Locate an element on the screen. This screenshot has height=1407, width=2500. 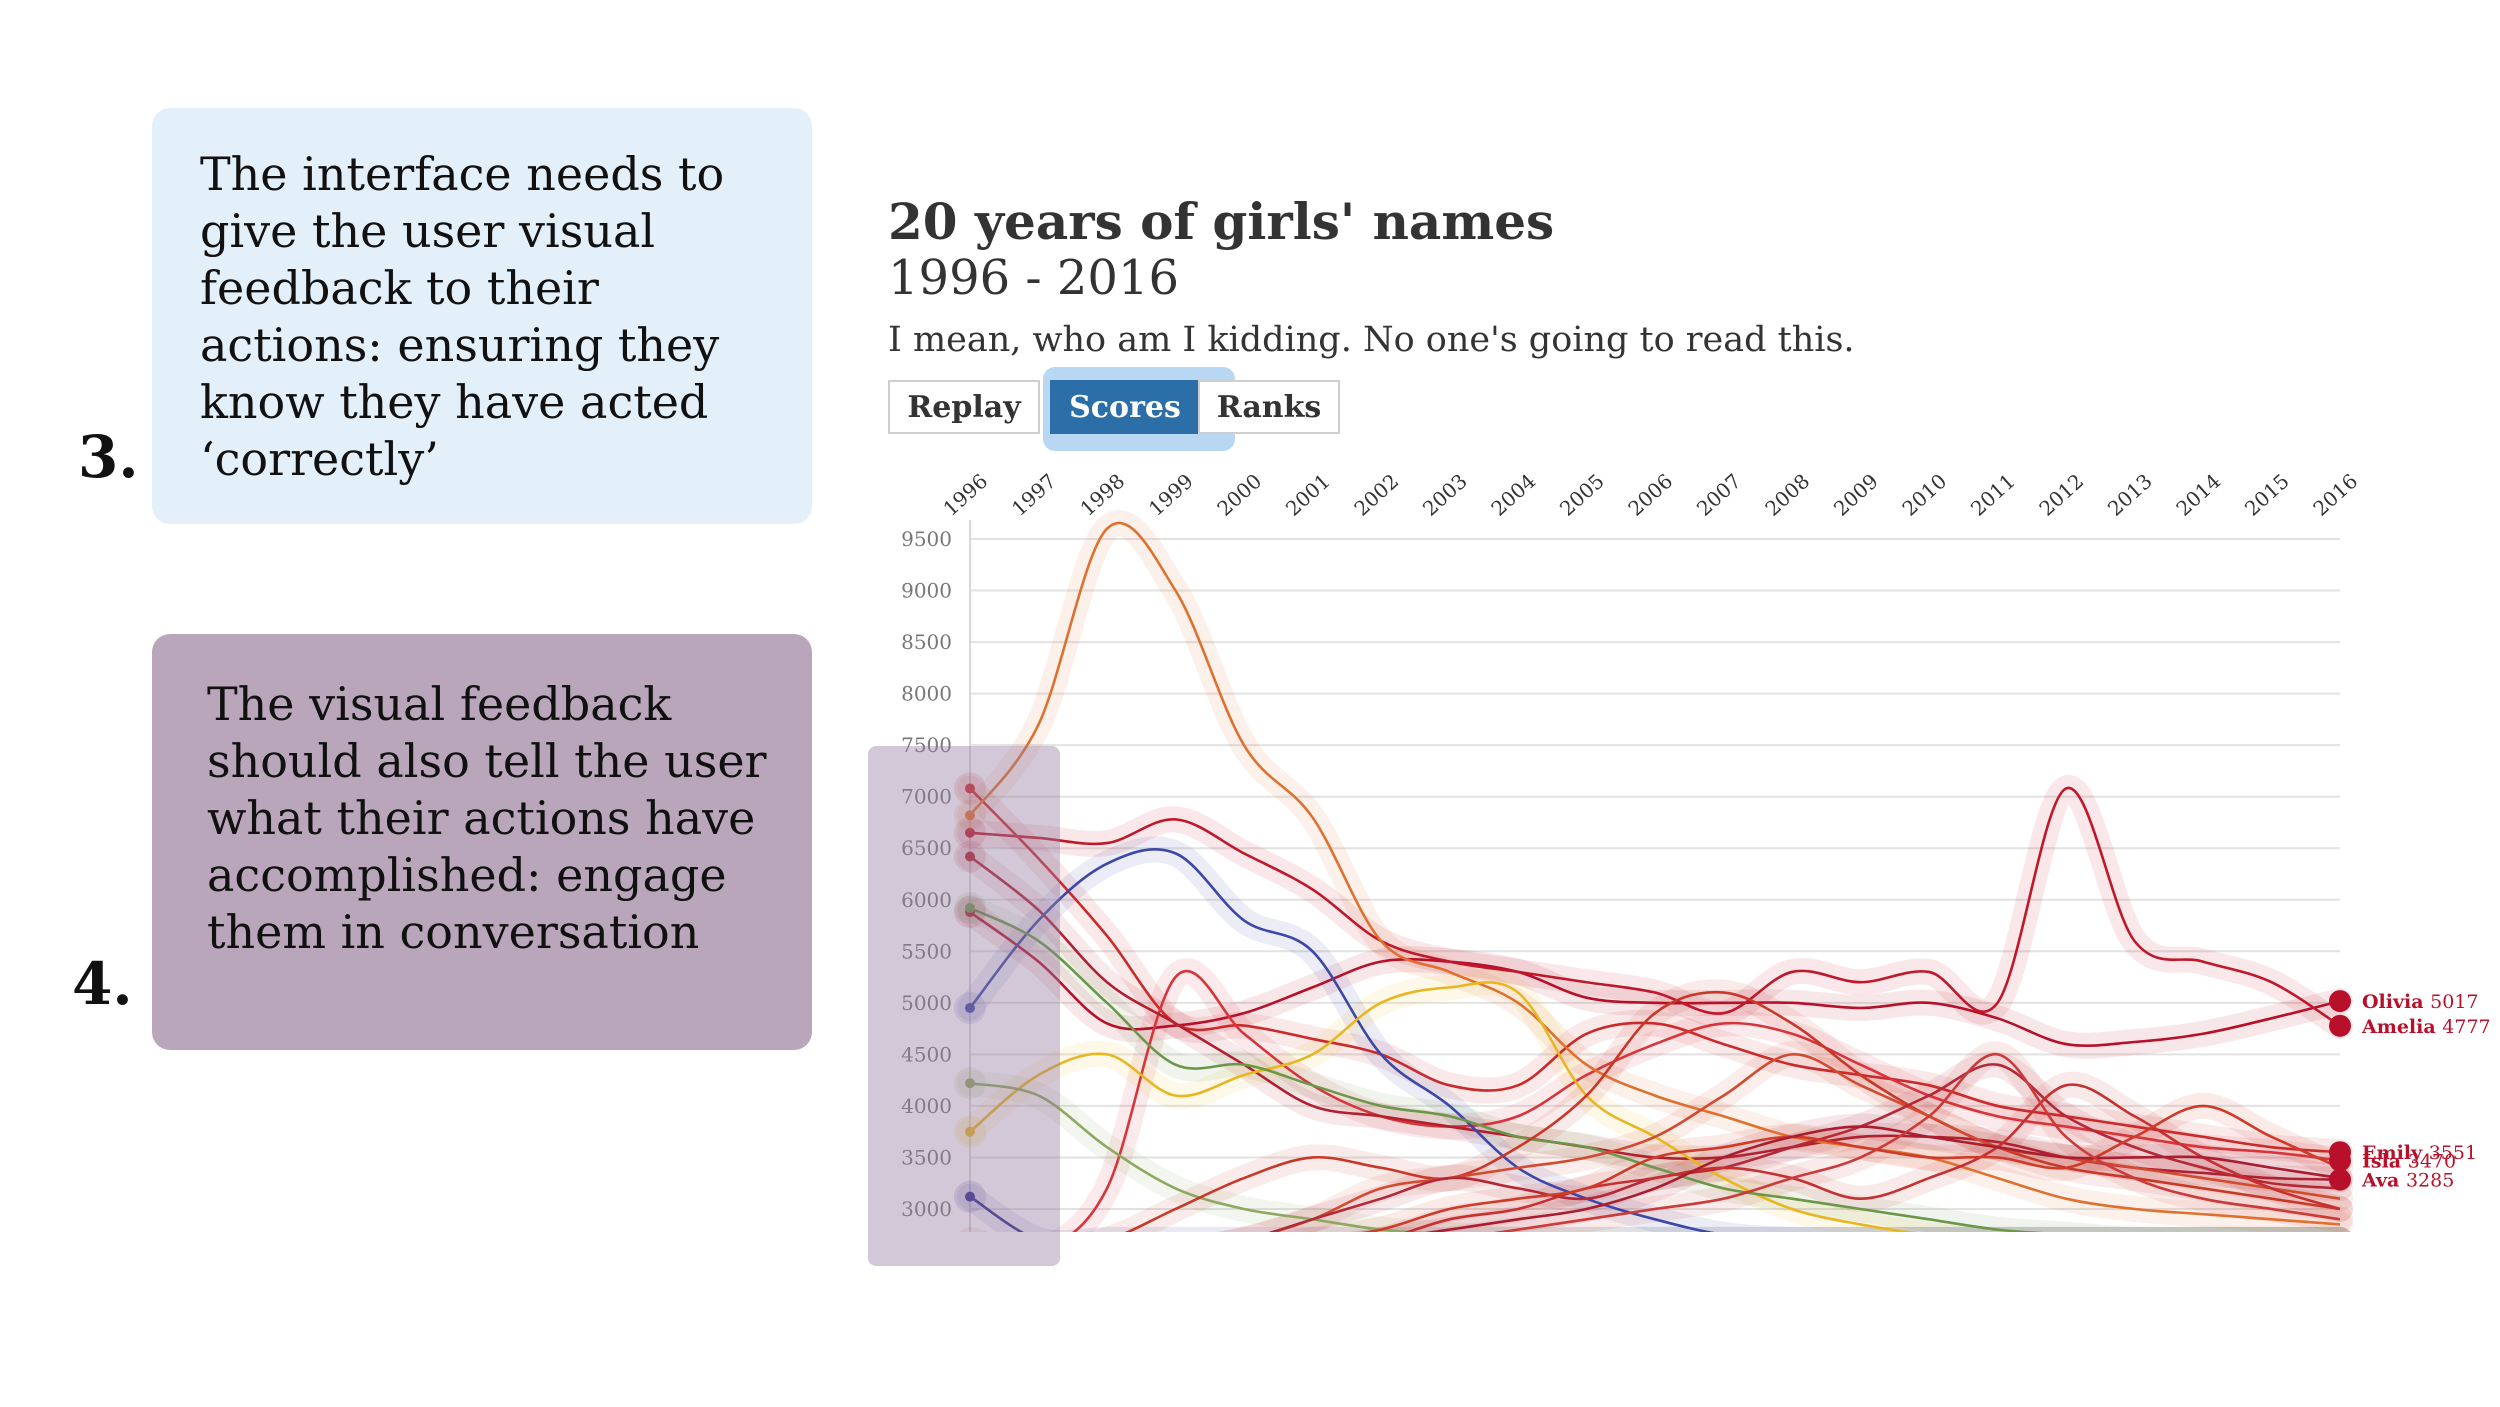
x-tick-label: 2015 is located at coordinates (2267, 495).